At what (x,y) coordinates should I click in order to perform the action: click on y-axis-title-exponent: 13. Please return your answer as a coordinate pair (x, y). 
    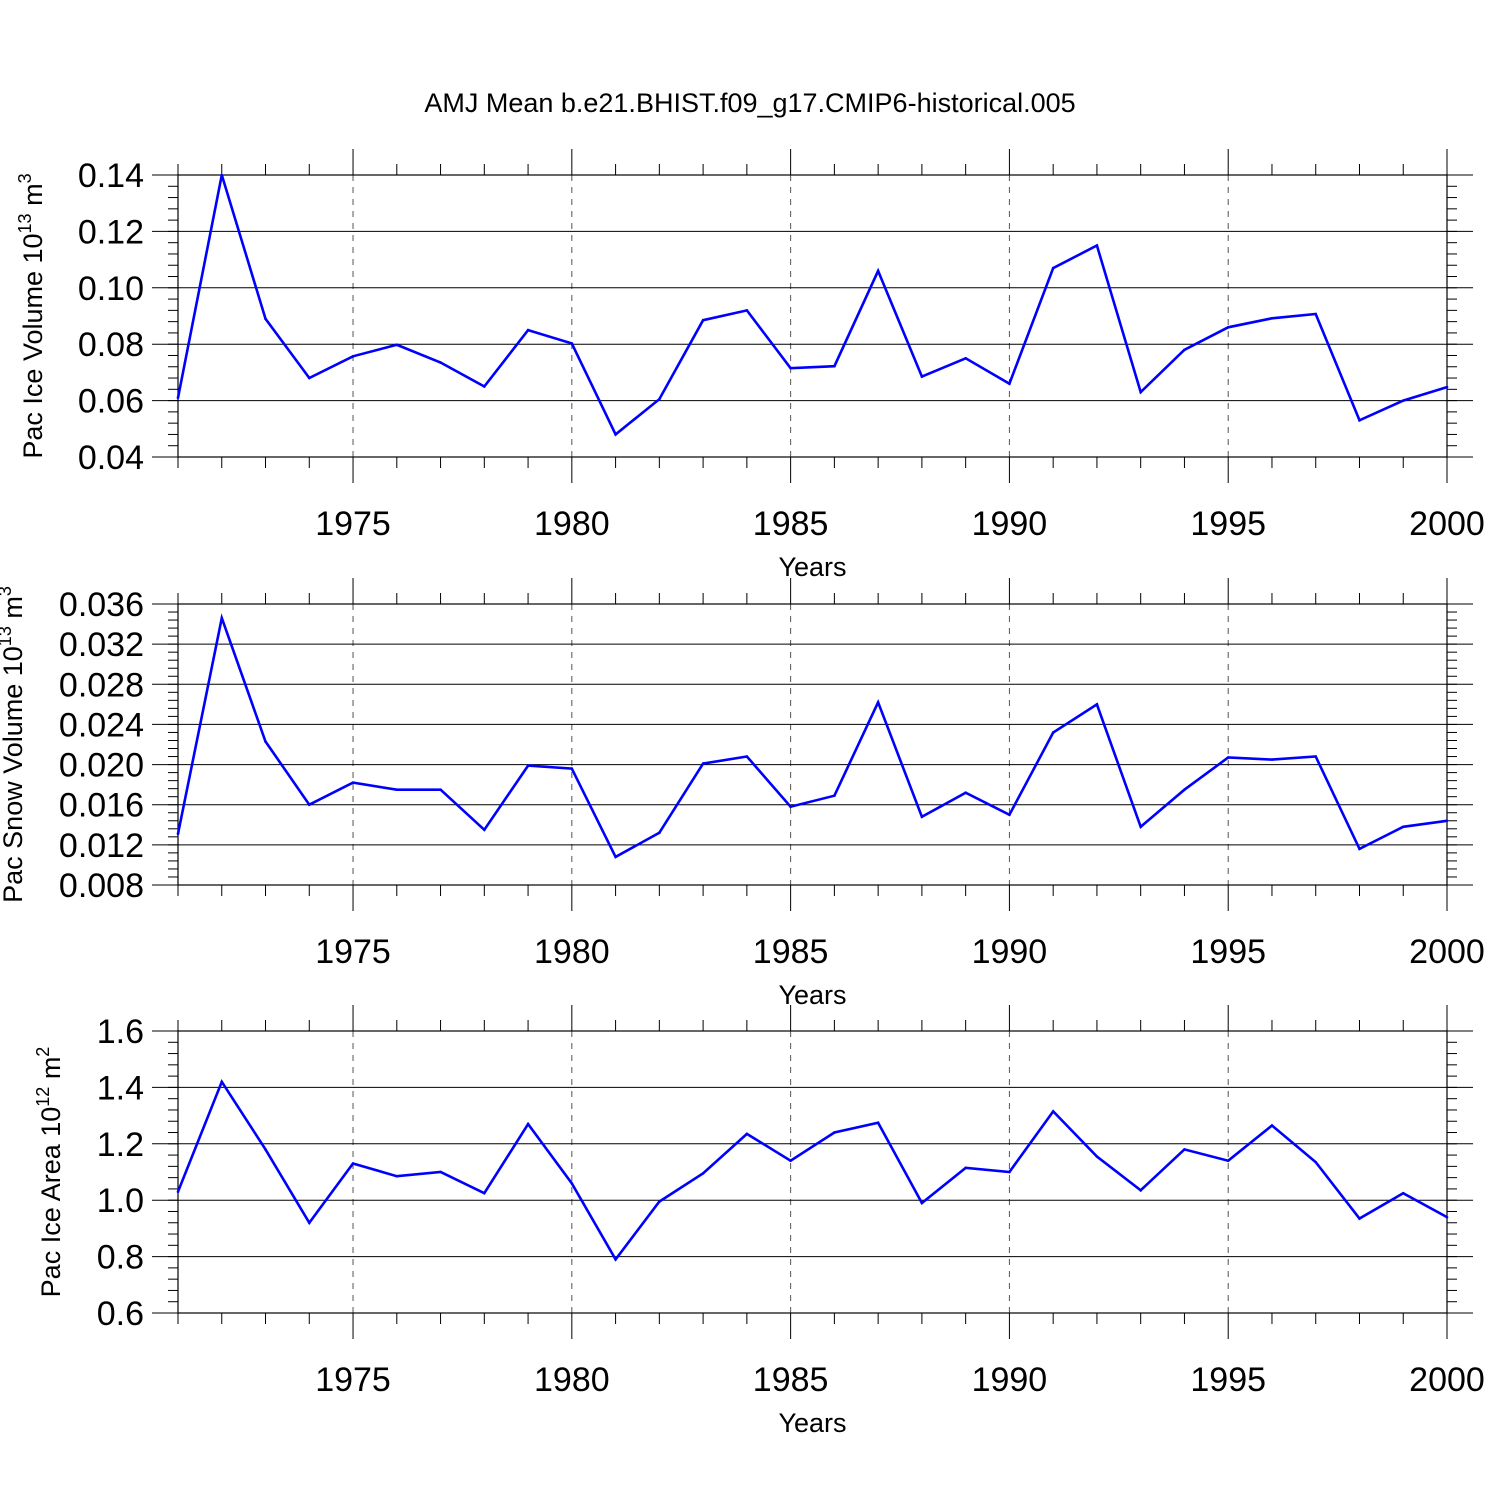
    Looking at the image, I should click on (25, 223).